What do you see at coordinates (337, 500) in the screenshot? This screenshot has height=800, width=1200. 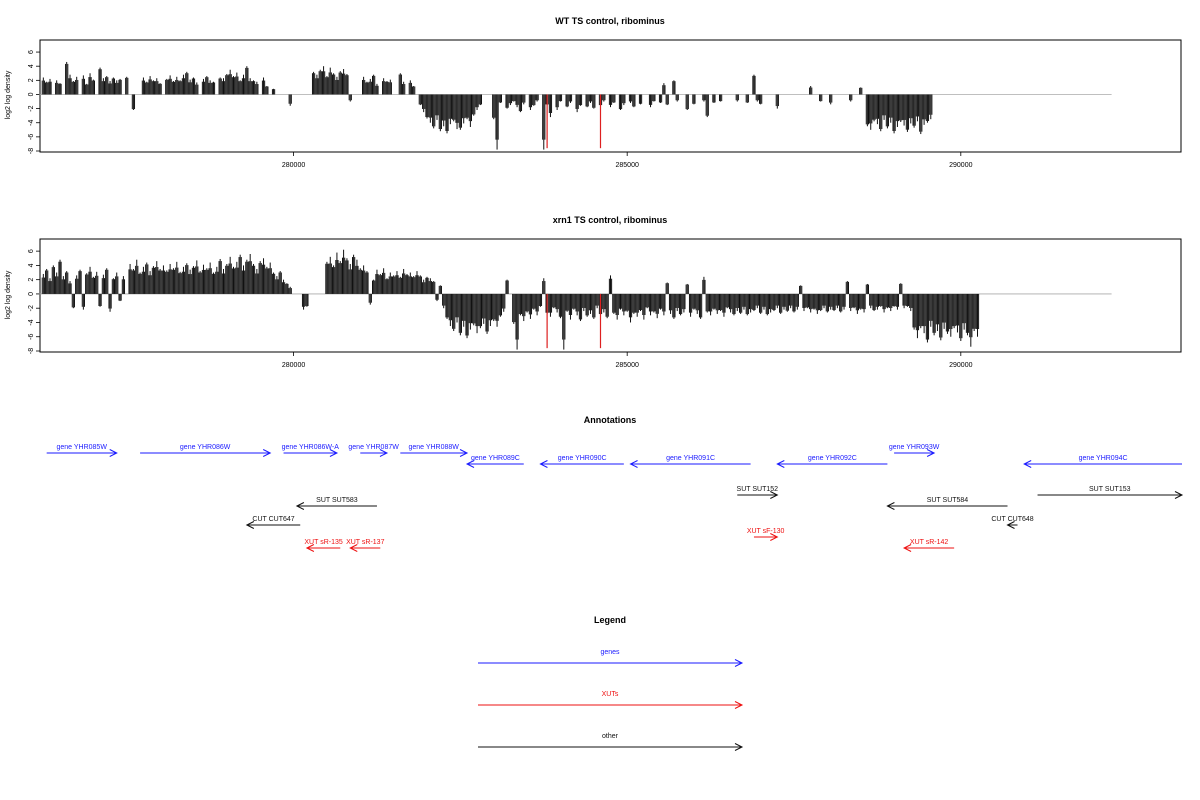 I see `feature-label: SUT SUT583` at bounding box center [337, 500].